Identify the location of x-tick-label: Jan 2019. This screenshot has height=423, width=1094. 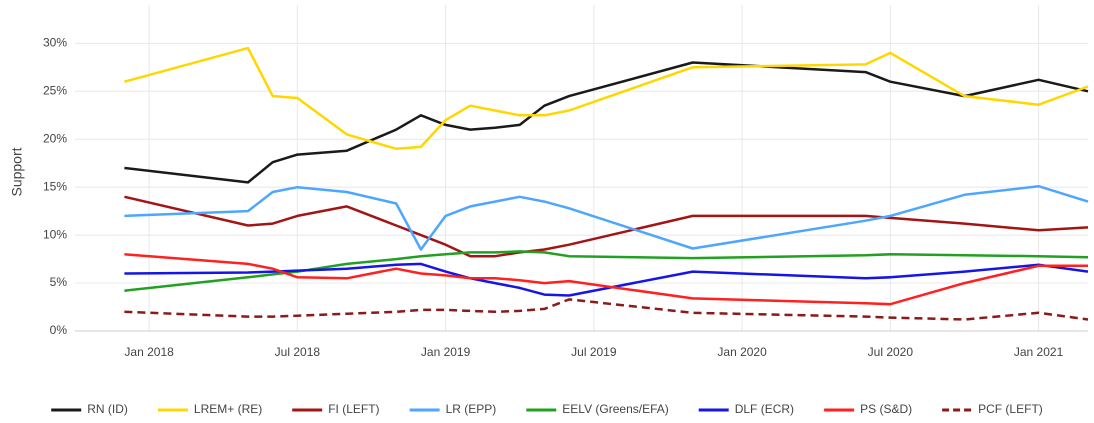
(446, 352).